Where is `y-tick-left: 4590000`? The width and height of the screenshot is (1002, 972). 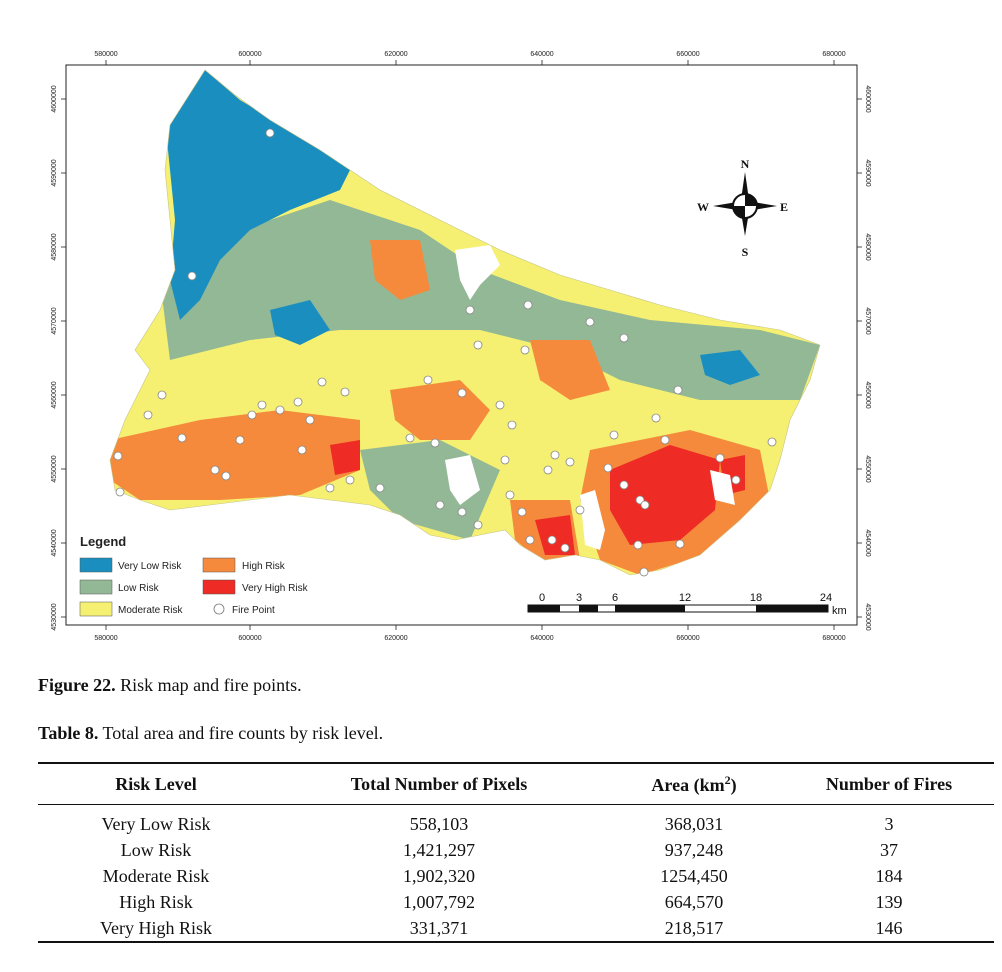
y-tick-left: 4590000 is located at coordinates (54, 172).